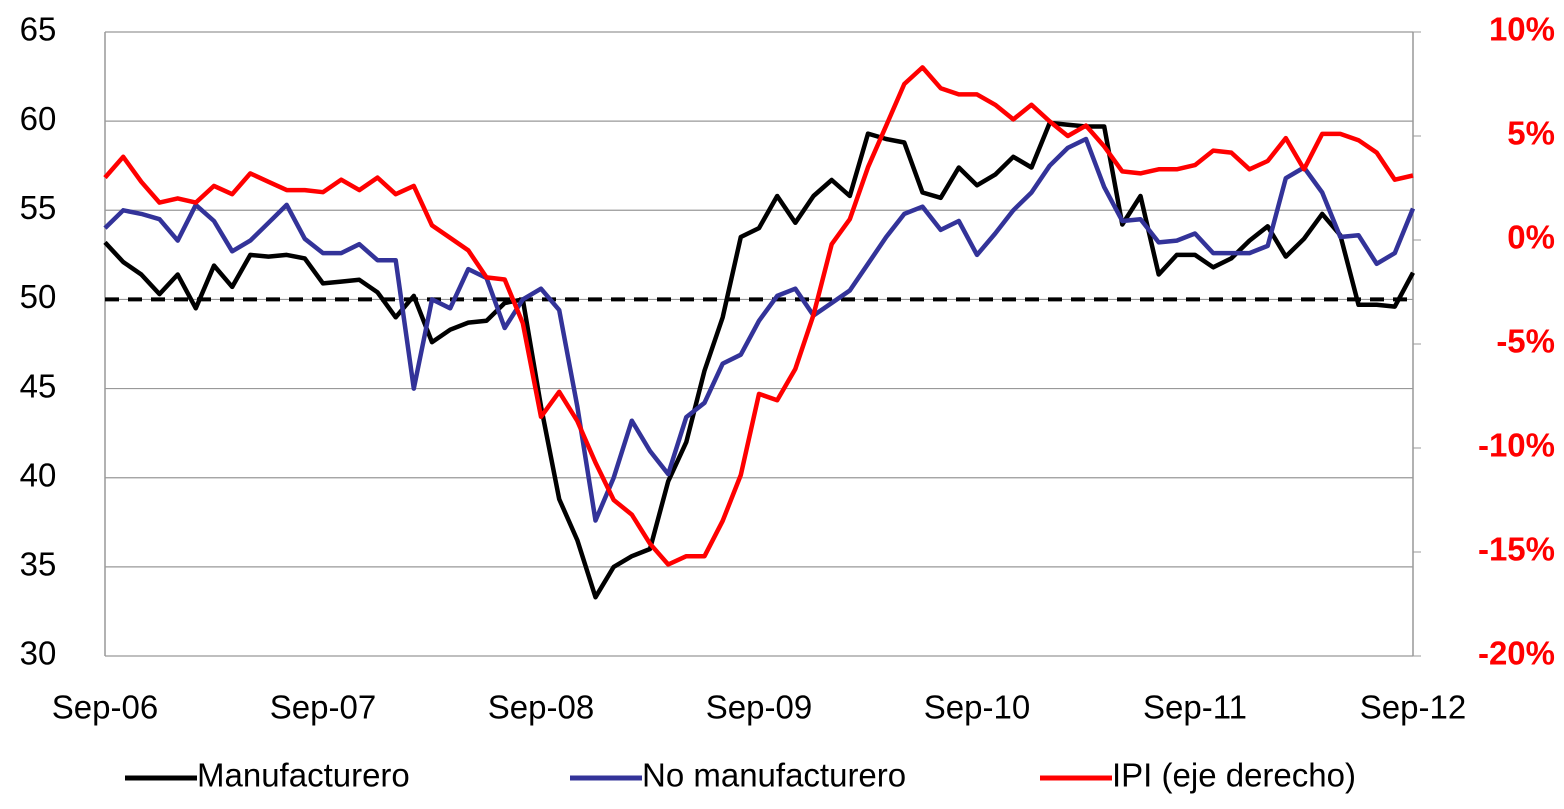  Describe the element at coordinates (323, 707) in the screenshot. I see `x-tick-label: Sep-07` at that location.